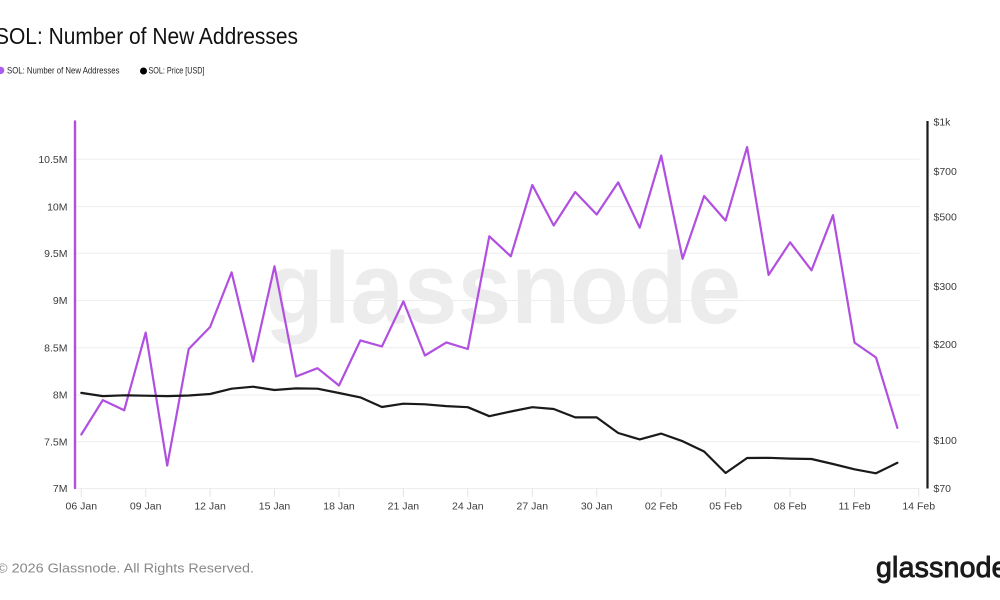 The width and height of the screenshot is (1000, 600). Describe the element at coordinates (52, 160) in the screenshot. I see `svg-text: 10.5M` at that location.